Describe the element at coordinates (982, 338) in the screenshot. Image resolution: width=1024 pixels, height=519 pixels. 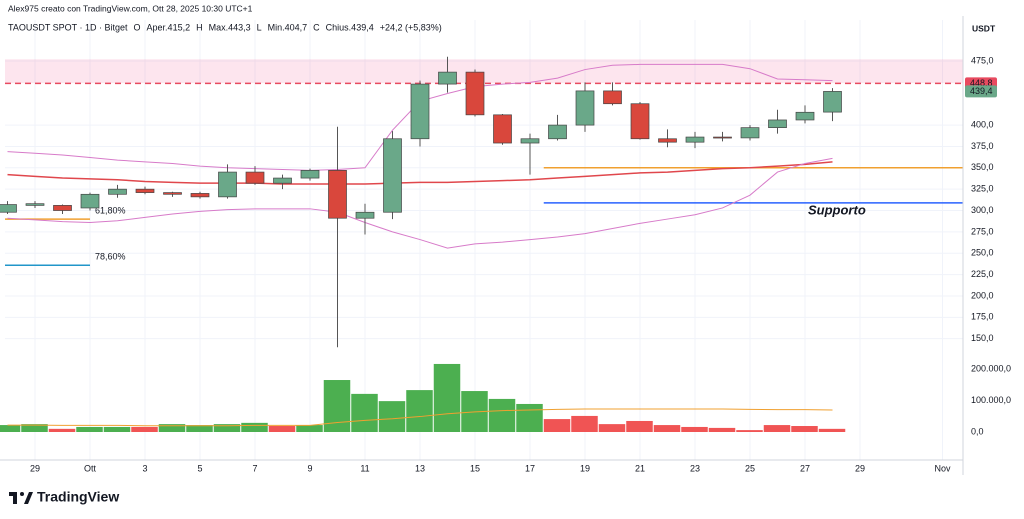
I see `y-tick-label: 150,0` at that location.